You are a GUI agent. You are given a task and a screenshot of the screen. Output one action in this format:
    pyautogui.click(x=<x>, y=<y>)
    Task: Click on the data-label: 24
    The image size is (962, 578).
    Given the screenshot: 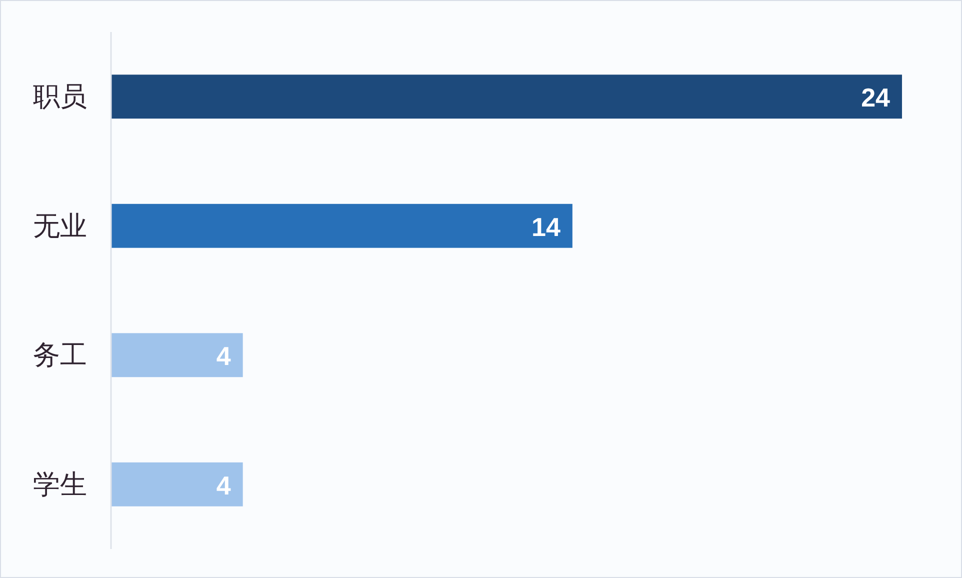 What is the action you would take?
    pyautogui.click(x=875, y=97)
    